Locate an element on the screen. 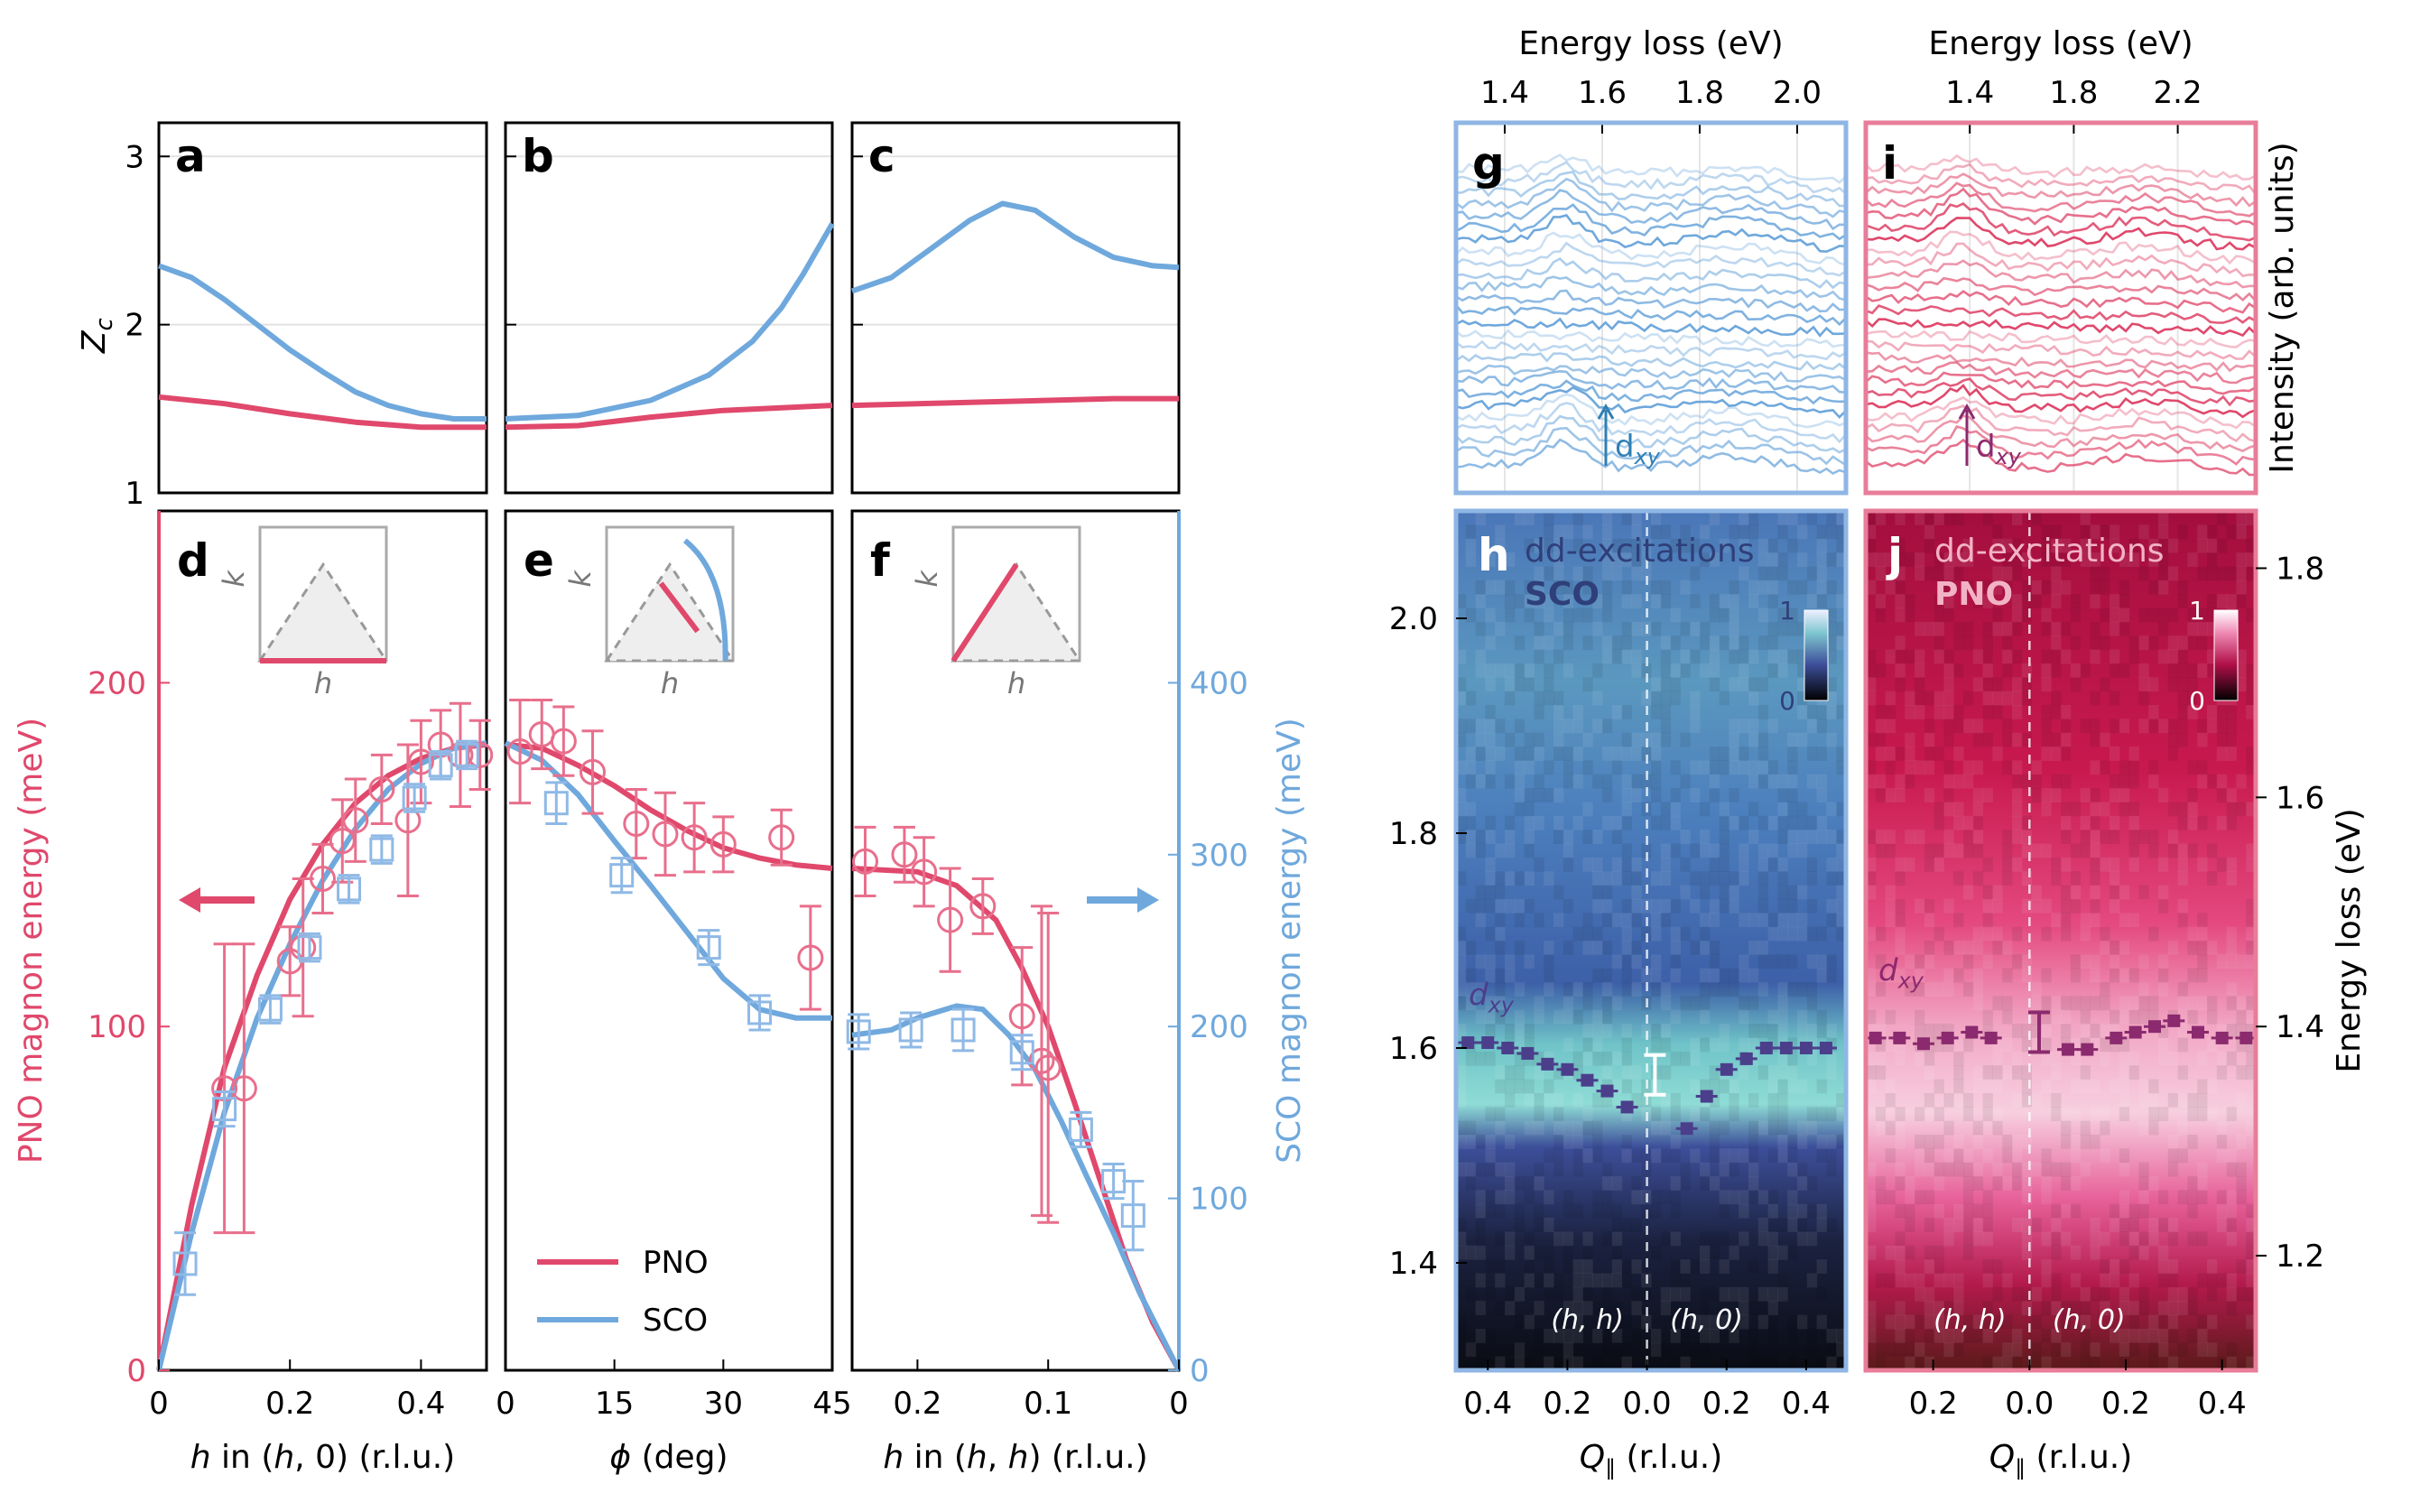  ytick-label: 1.6 is located at coordinates (2300, 798).